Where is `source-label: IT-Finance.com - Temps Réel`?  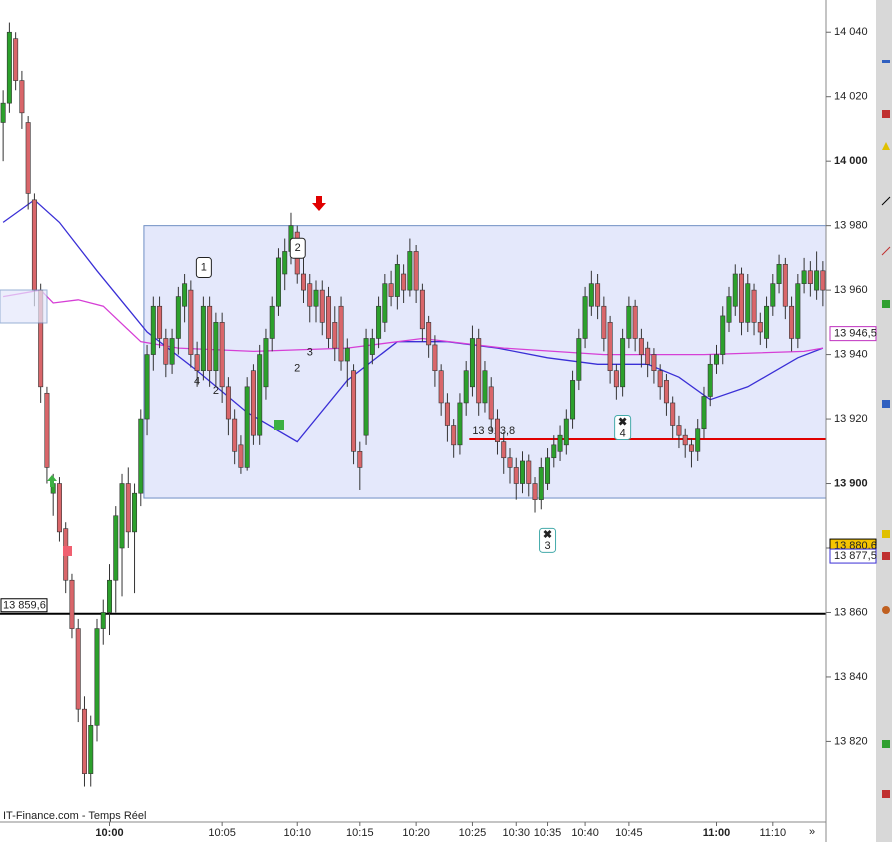 source-label: IT-Finance.com - Temps Réel is located at coordinates (74, 816).